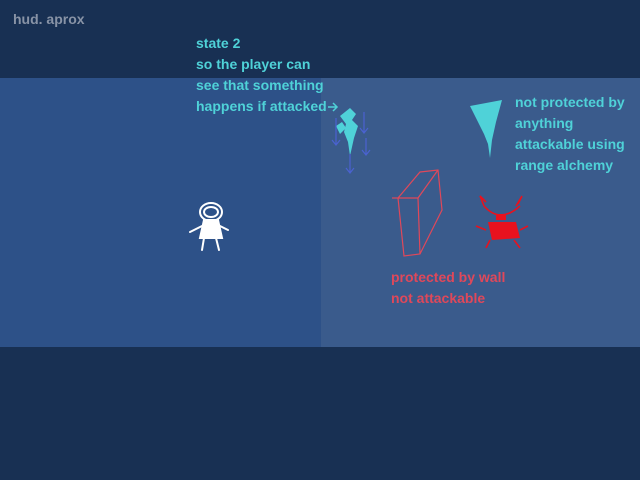  Describe the element at coordinates (261, 106) in the screenshot. I see `state-note-line: happens if attacked` at that location.